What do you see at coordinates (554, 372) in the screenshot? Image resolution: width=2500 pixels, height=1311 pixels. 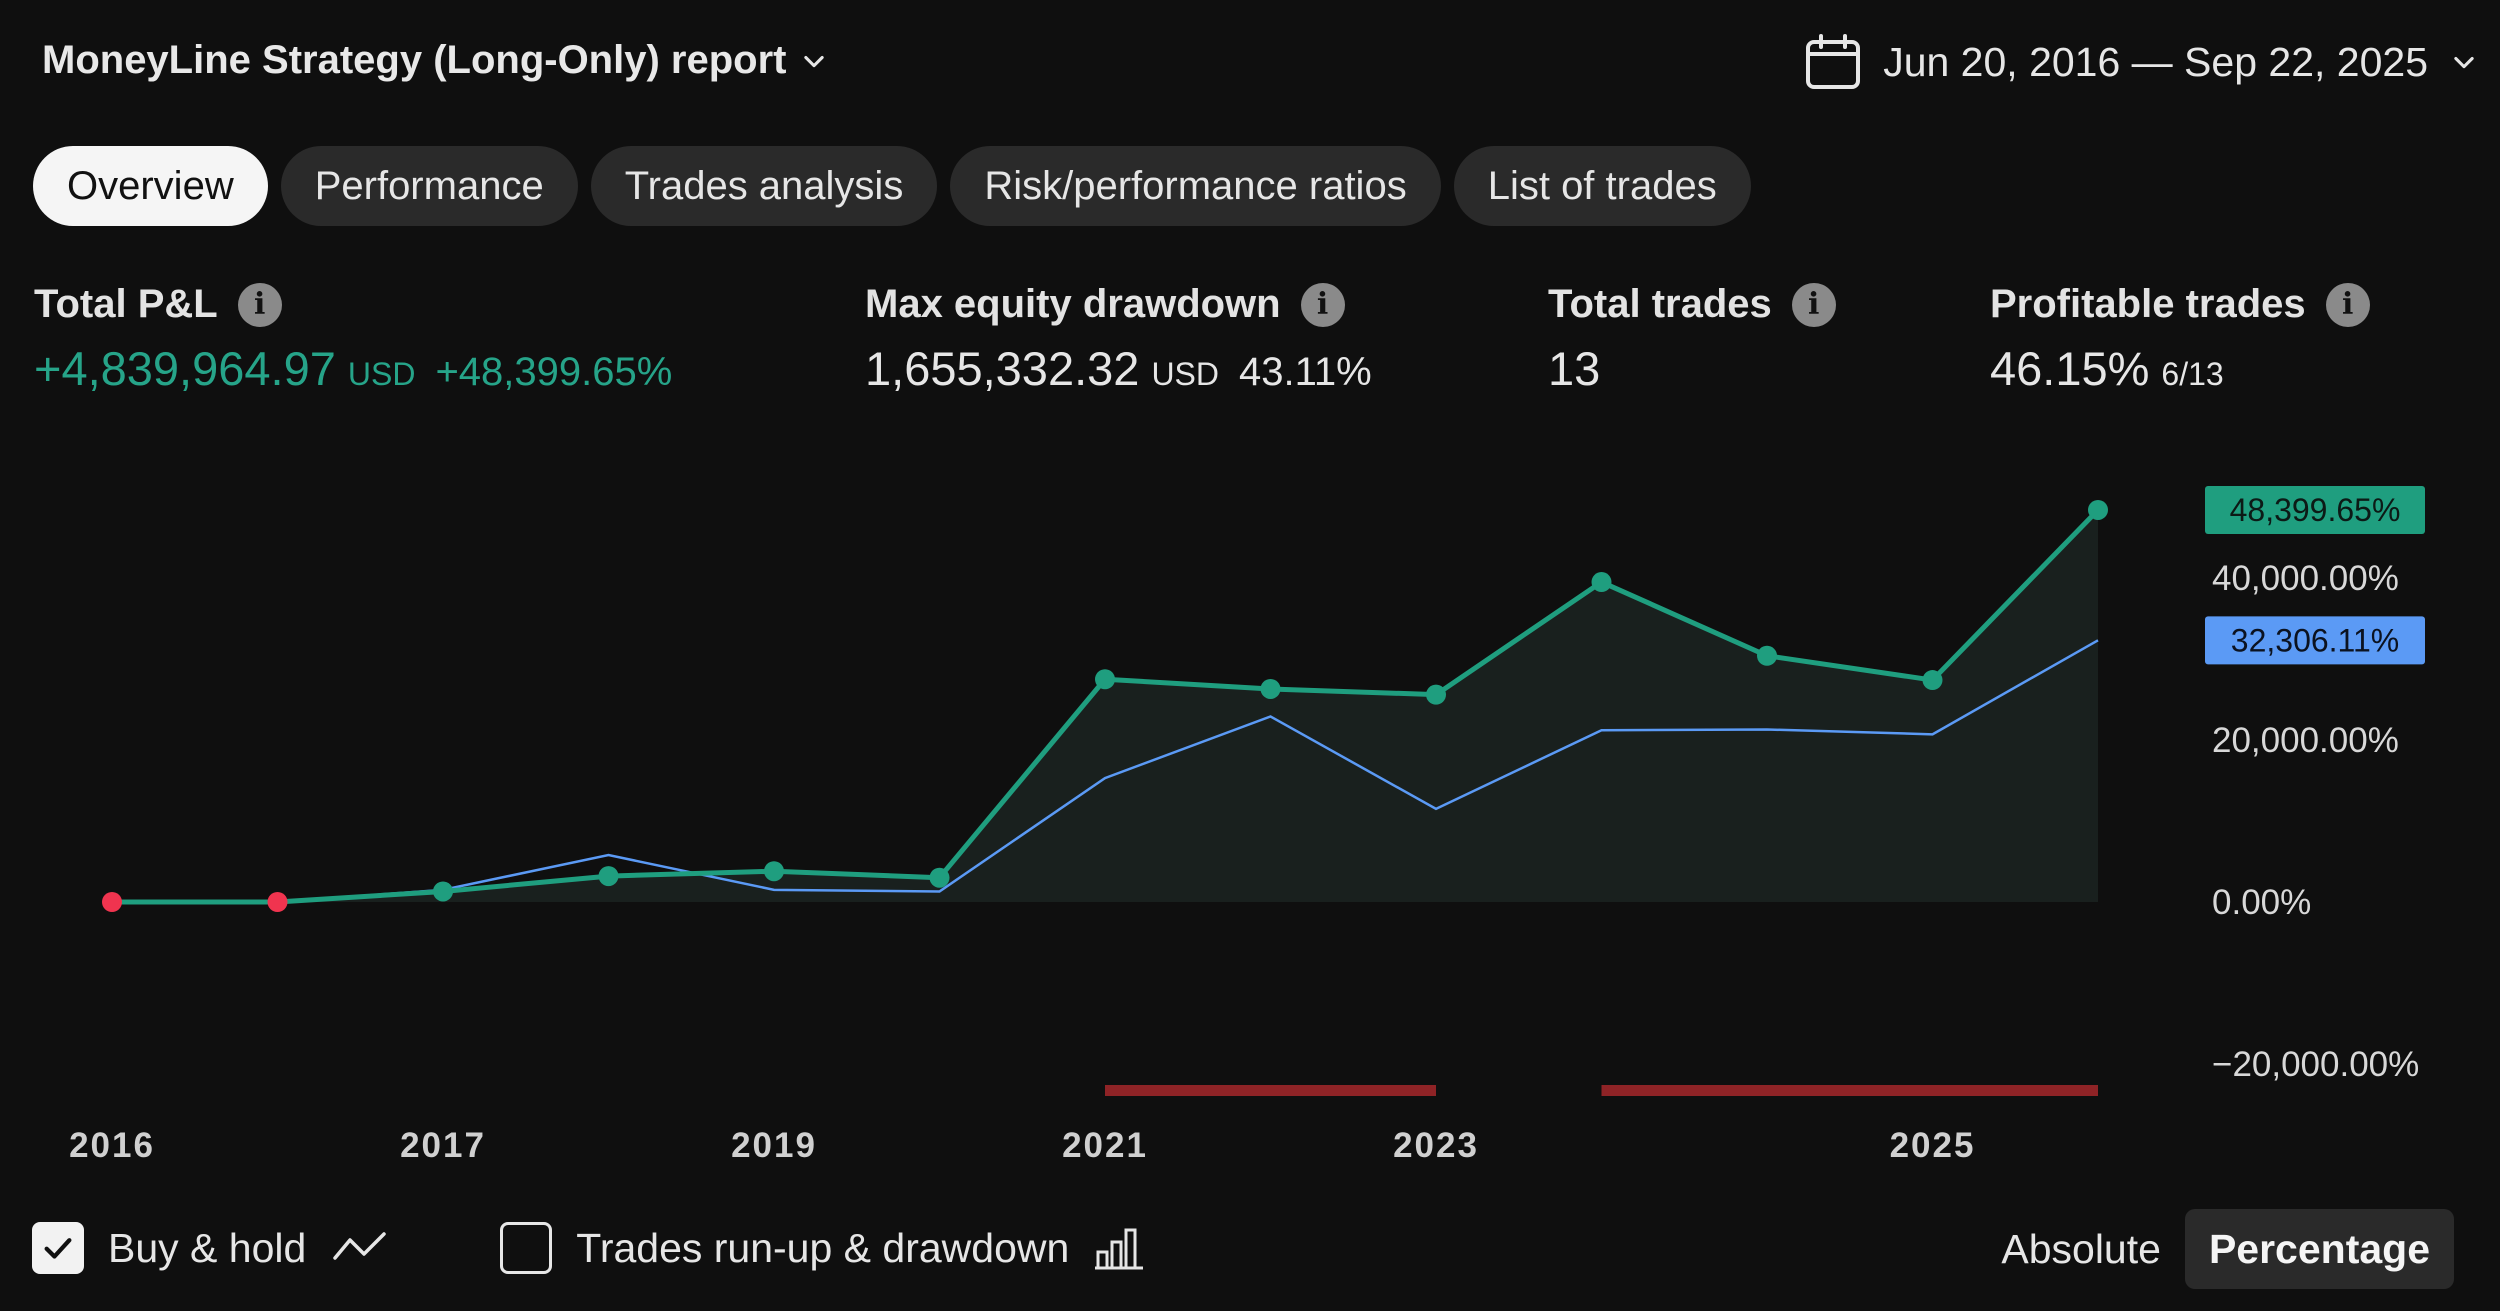 I see `total-pnl-percent: +48,399.65%` at bounding box center [554, 372].